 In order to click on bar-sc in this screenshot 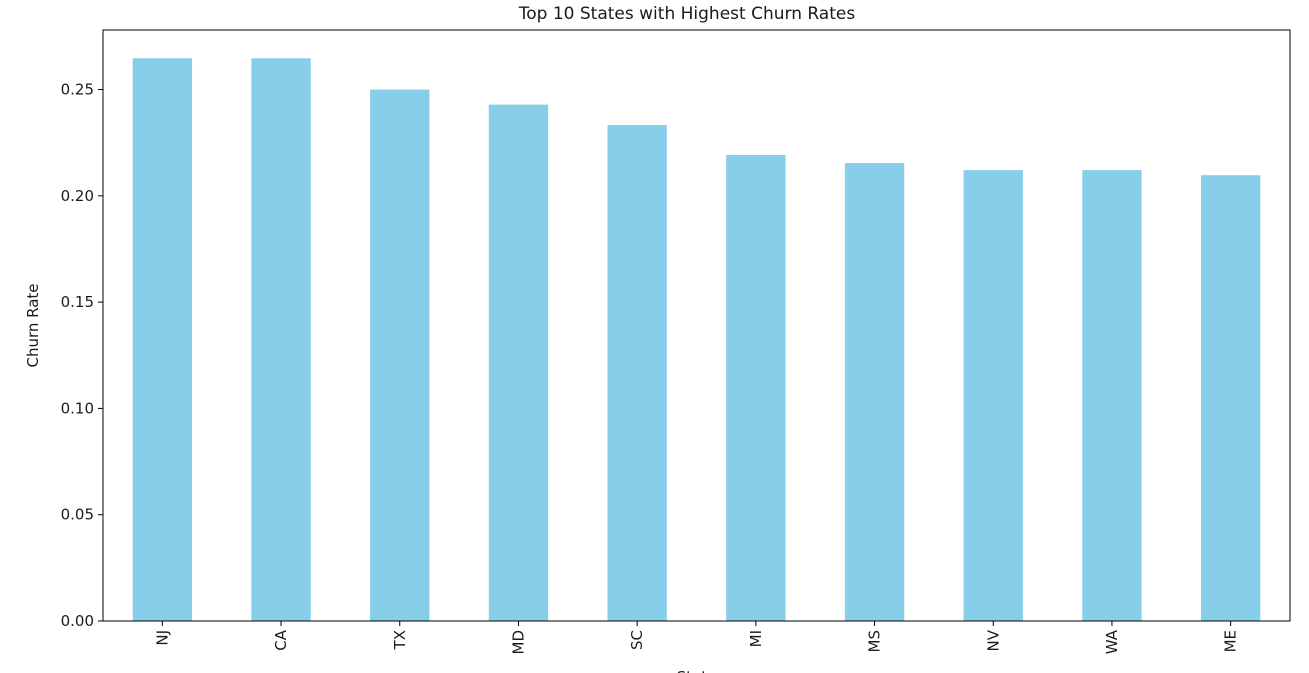, I will do `click(637, 373)`.